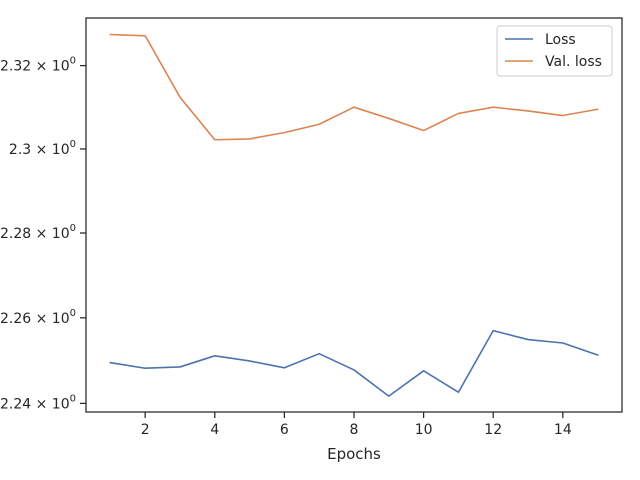 Image resolution: width=640 pixels, height=480 pixels. I want to click on x-axis-label: Epochs, so click(354, 454).